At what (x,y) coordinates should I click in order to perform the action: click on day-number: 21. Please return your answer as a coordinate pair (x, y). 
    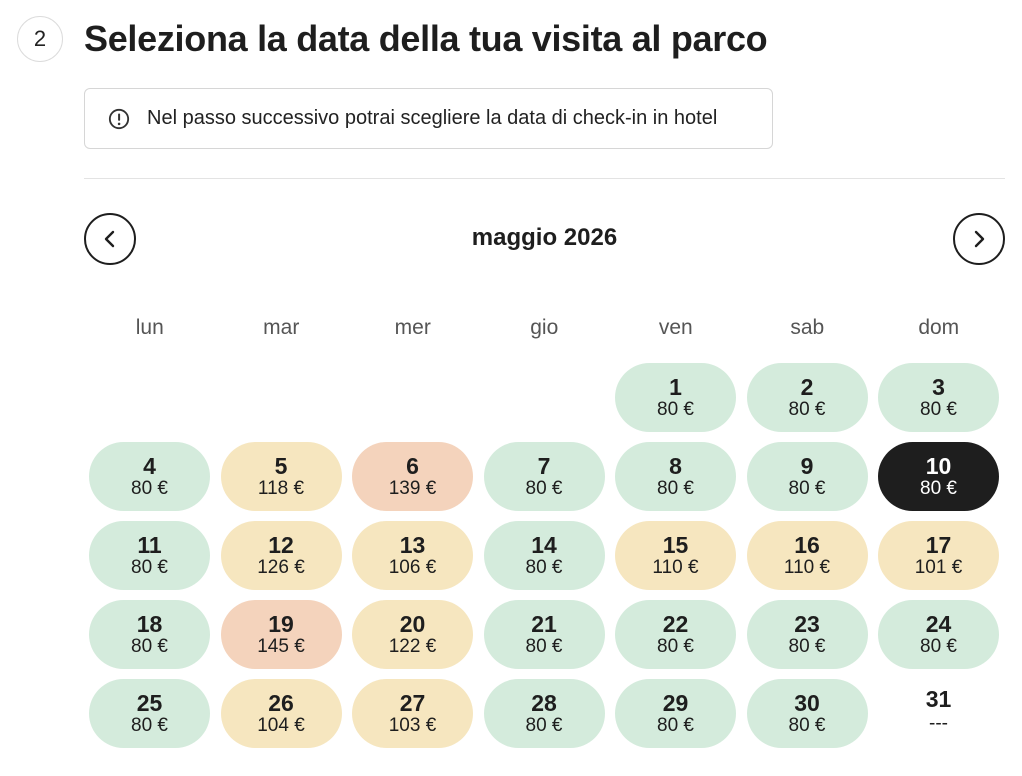
    Looking at the image, I should click on (544, 623).